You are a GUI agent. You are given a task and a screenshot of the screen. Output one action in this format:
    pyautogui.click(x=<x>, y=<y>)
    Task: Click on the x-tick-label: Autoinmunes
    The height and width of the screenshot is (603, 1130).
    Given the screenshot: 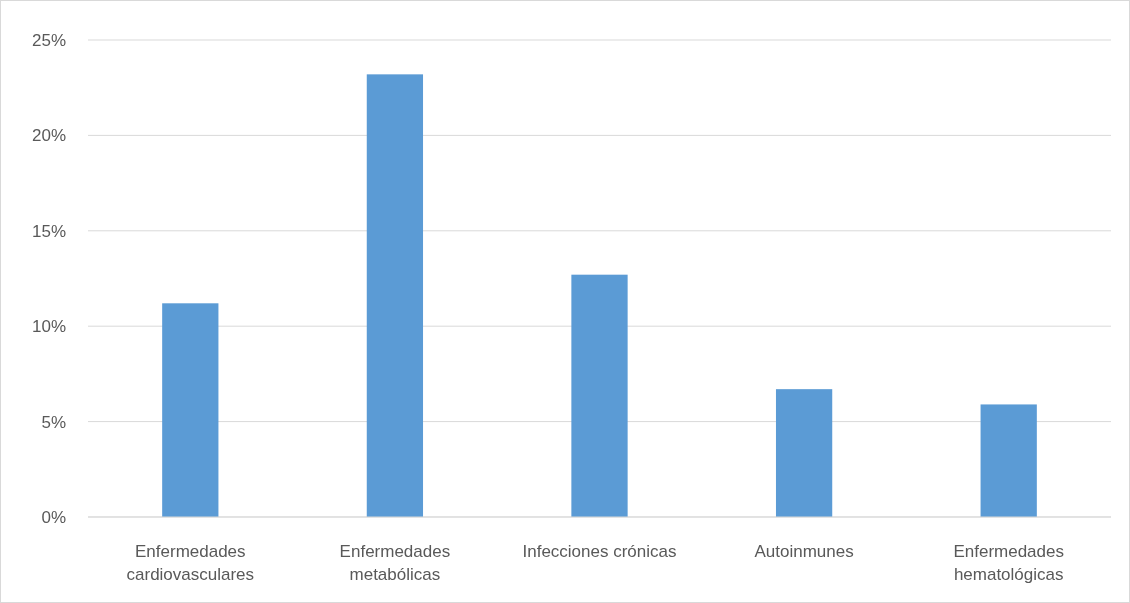 What is the action you would take?
    pyautogui.click(x=804, y=551)
    